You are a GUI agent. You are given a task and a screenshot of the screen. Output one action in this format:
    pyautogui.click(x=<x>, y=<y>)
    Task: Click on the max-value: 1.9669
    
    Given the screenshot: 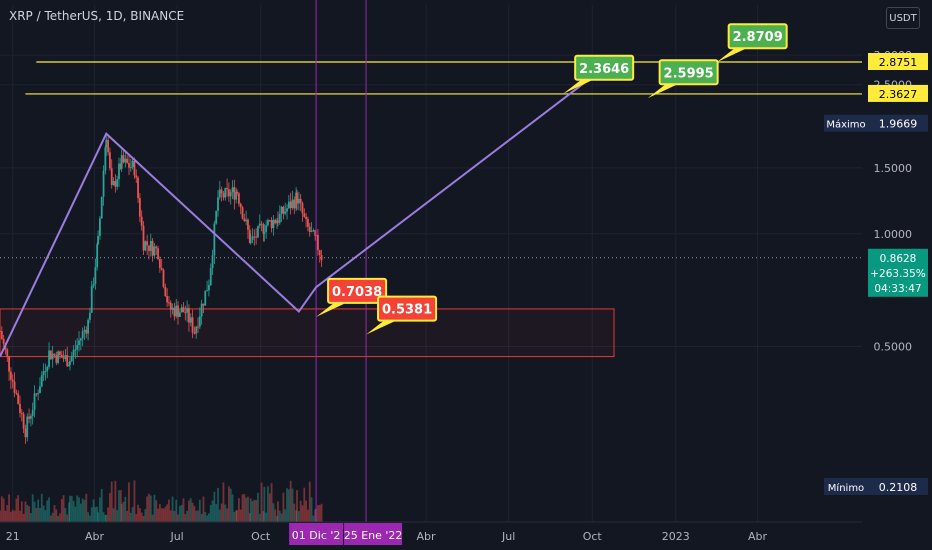 What is the action you would take?
    pyautogui.click(x=898, y=124)
    